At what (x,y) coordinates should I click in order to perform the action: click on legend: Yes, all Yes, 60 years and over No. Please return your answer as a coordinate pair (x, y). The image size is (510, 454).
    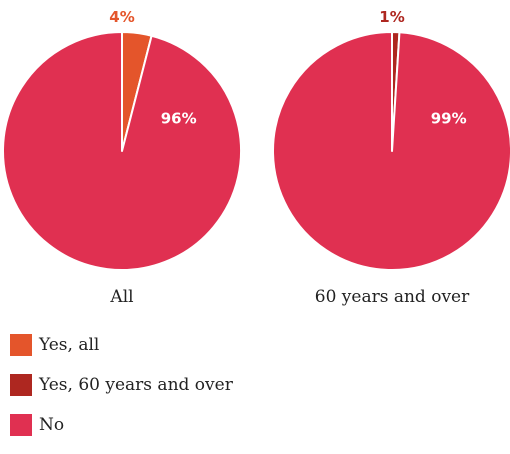
    Looking at the image, I should click on (121, 394).